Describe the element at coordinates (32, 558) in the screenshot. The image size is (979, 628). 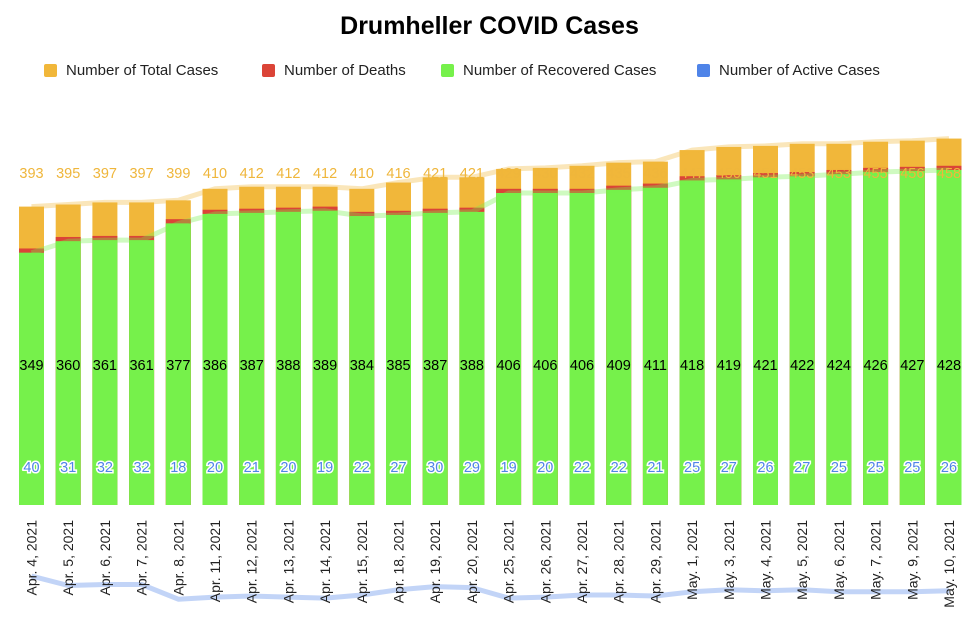
I see `x-tick-label: Apr. 4, 2021` at that location.